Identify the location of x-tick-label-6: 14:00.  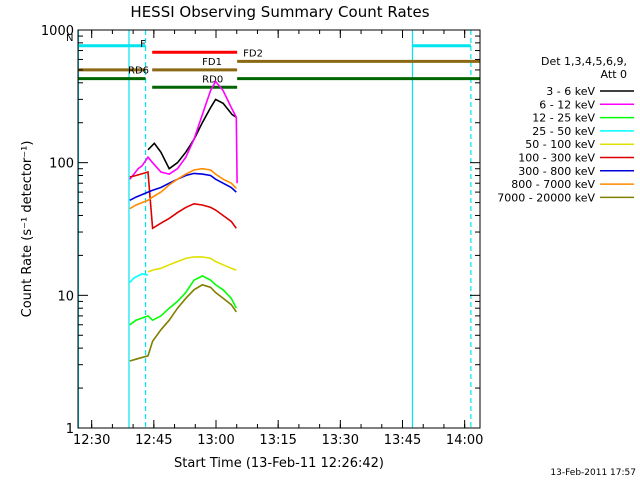
(464, 440).